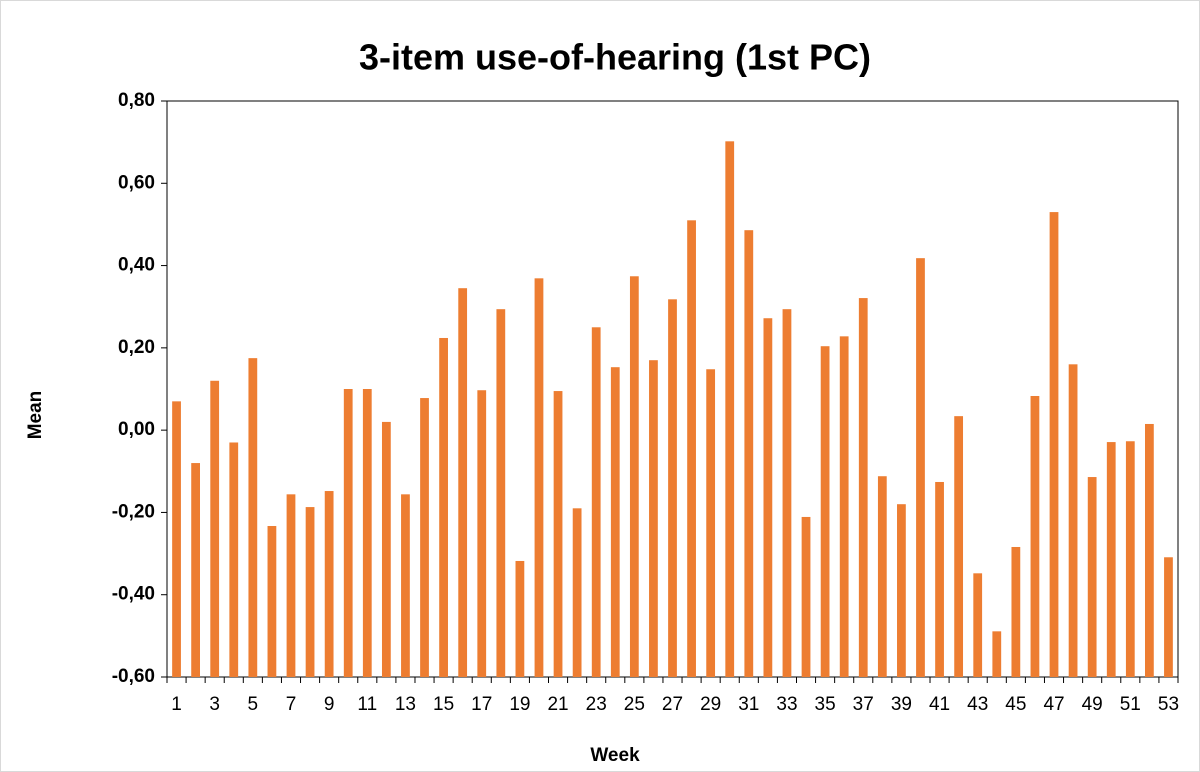  Describe the element at coordinates (291, 704) in the screenshot. I see `x-tick-label: 7` at that location.